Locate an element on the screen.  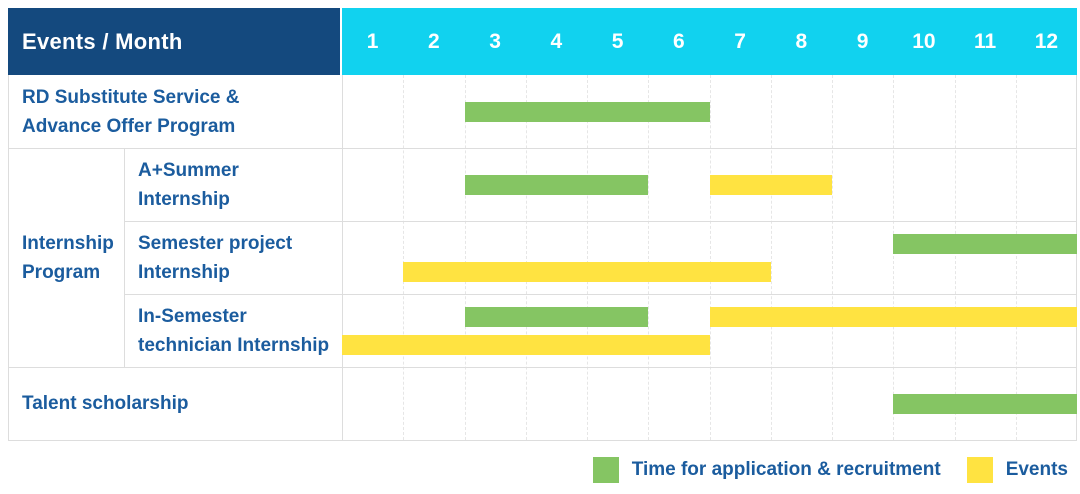
legend-label-events: Events is located at coordinates (1036, 469).